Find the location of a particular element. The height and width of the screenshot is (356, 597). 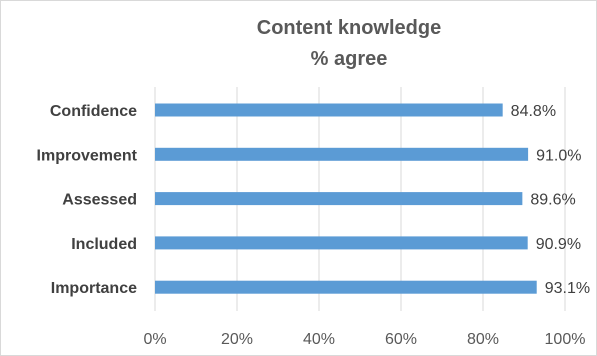

category-label: Included is located at coordinates (104, 244).